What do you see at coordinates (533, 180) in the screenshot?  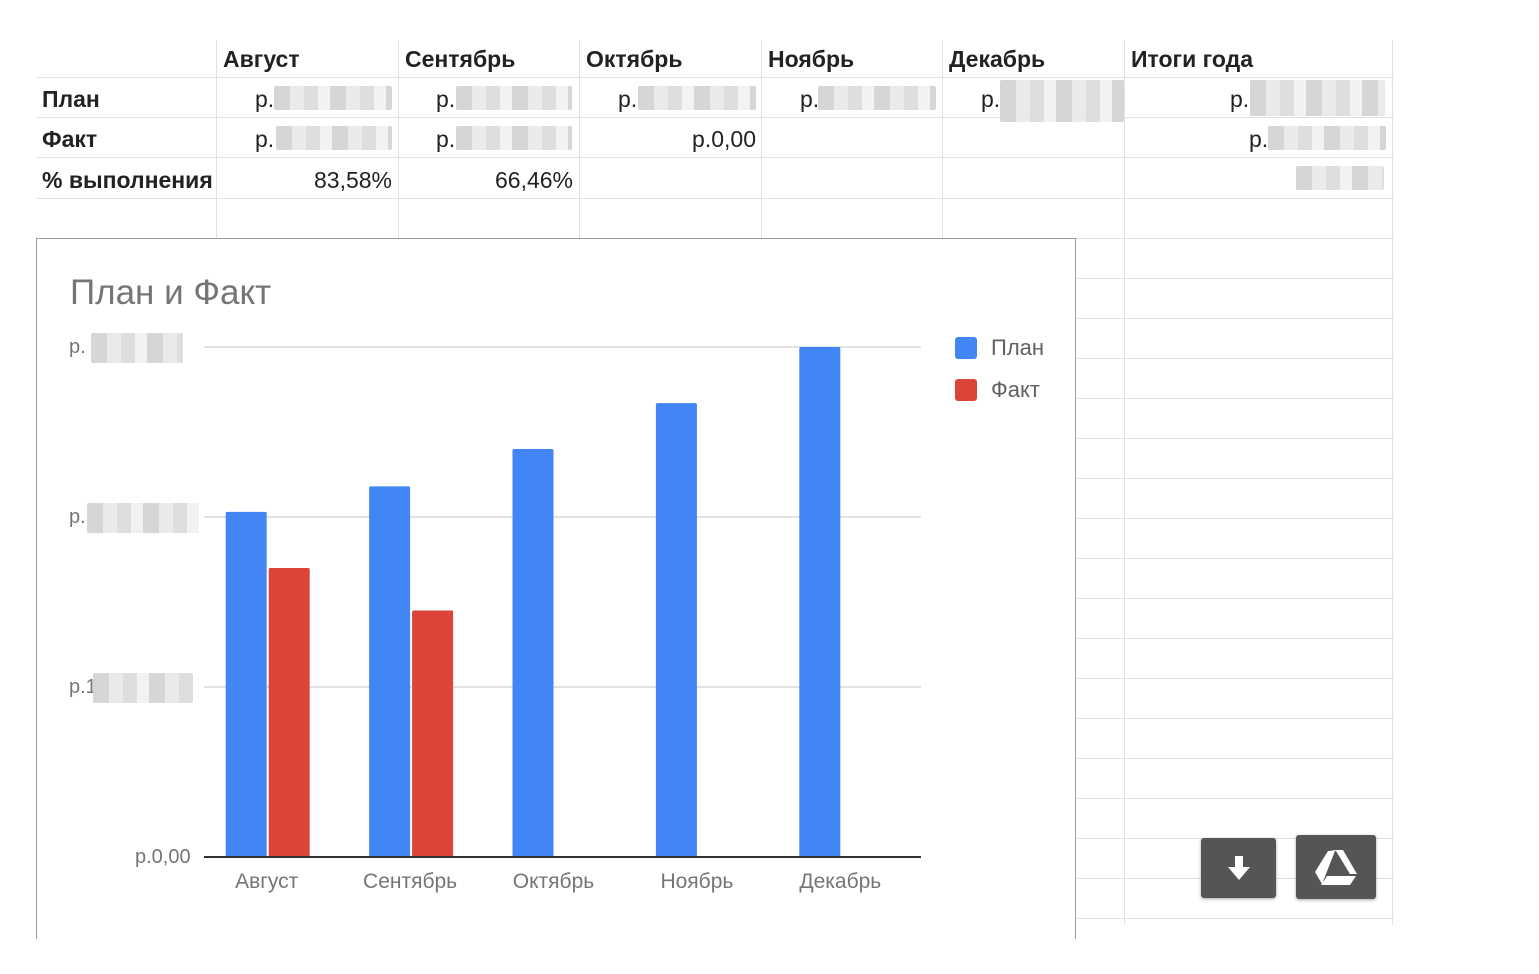 I see `cell-completion-september: 66,46%` at bounding box center [533, 180].